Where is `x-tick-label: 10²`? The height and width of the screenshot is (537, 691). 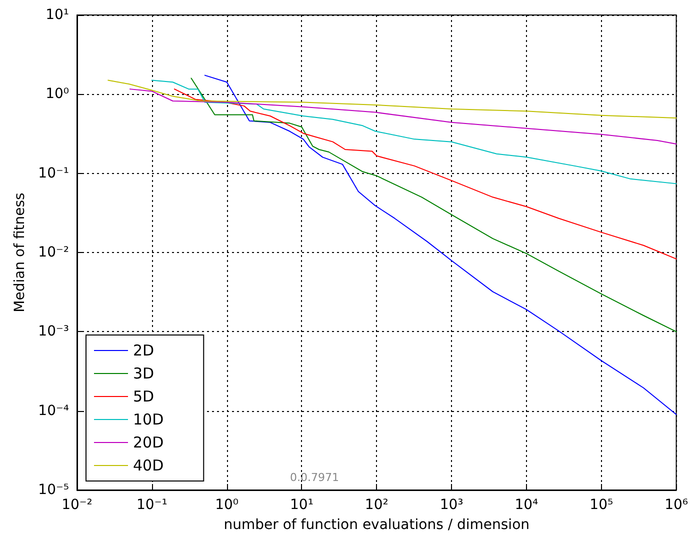
x-tick-label: 10² is located at coordinates (376, 505).